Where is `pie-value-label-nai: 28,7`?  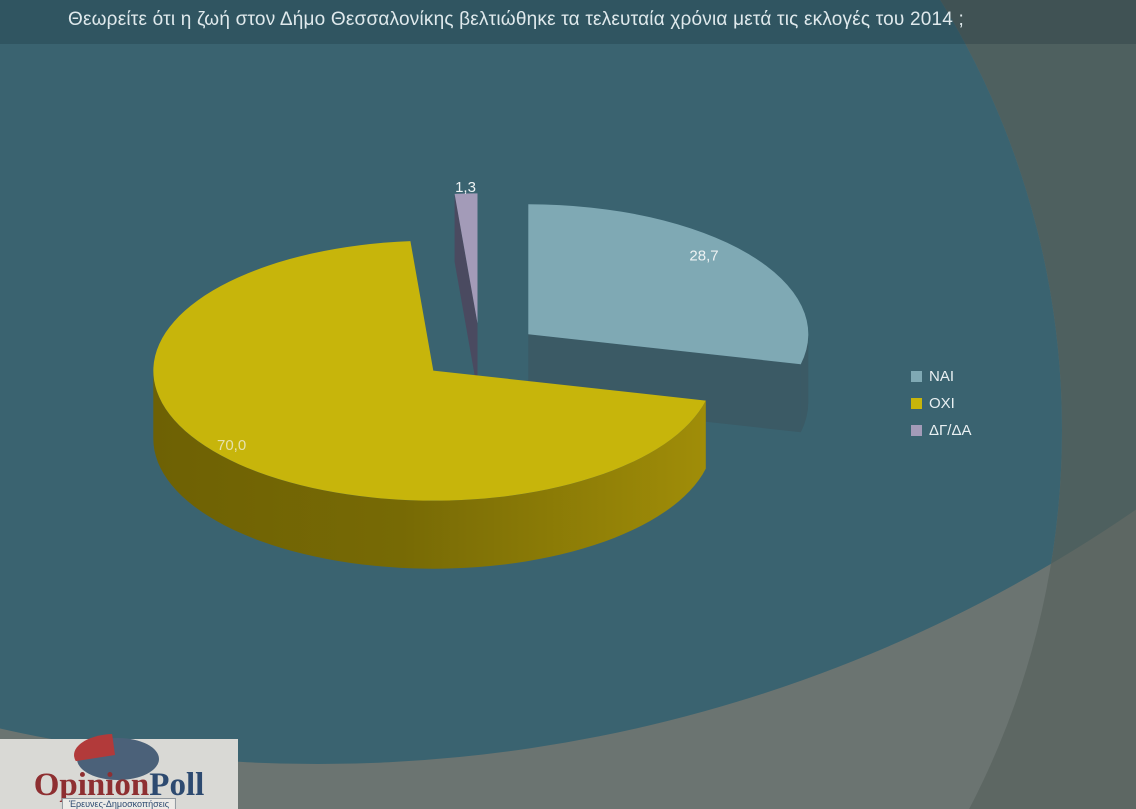
pie-value-label-nai: 28,7 is located at coordinates (703, 256).